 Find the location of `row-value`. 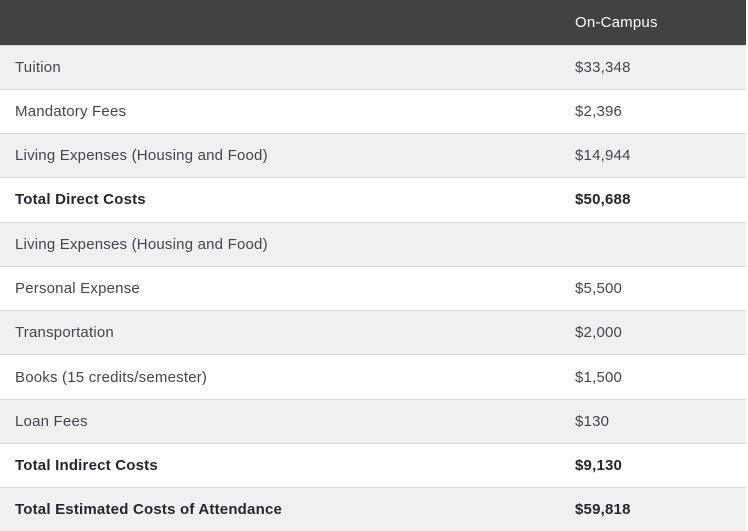

row-value is located at coordinates (653, 244).